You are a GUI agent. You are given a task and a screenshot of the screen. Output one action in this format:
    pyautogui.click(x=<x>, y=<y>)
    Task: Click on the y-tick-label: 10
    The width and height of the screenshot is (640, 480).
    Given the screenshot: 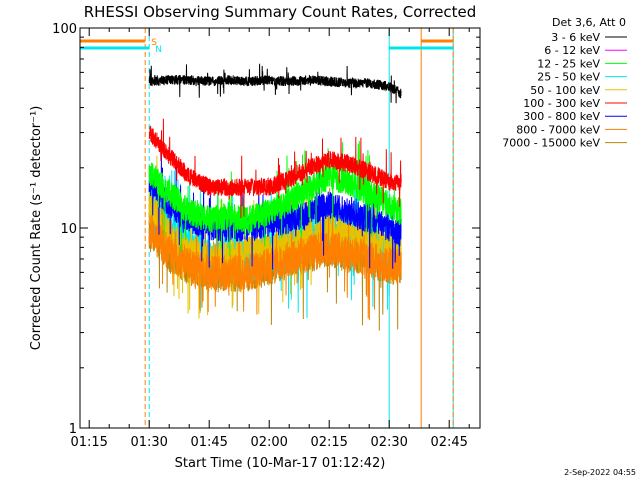 What is the action you would take?
    pyautogui.click(x=68, y=229)
    